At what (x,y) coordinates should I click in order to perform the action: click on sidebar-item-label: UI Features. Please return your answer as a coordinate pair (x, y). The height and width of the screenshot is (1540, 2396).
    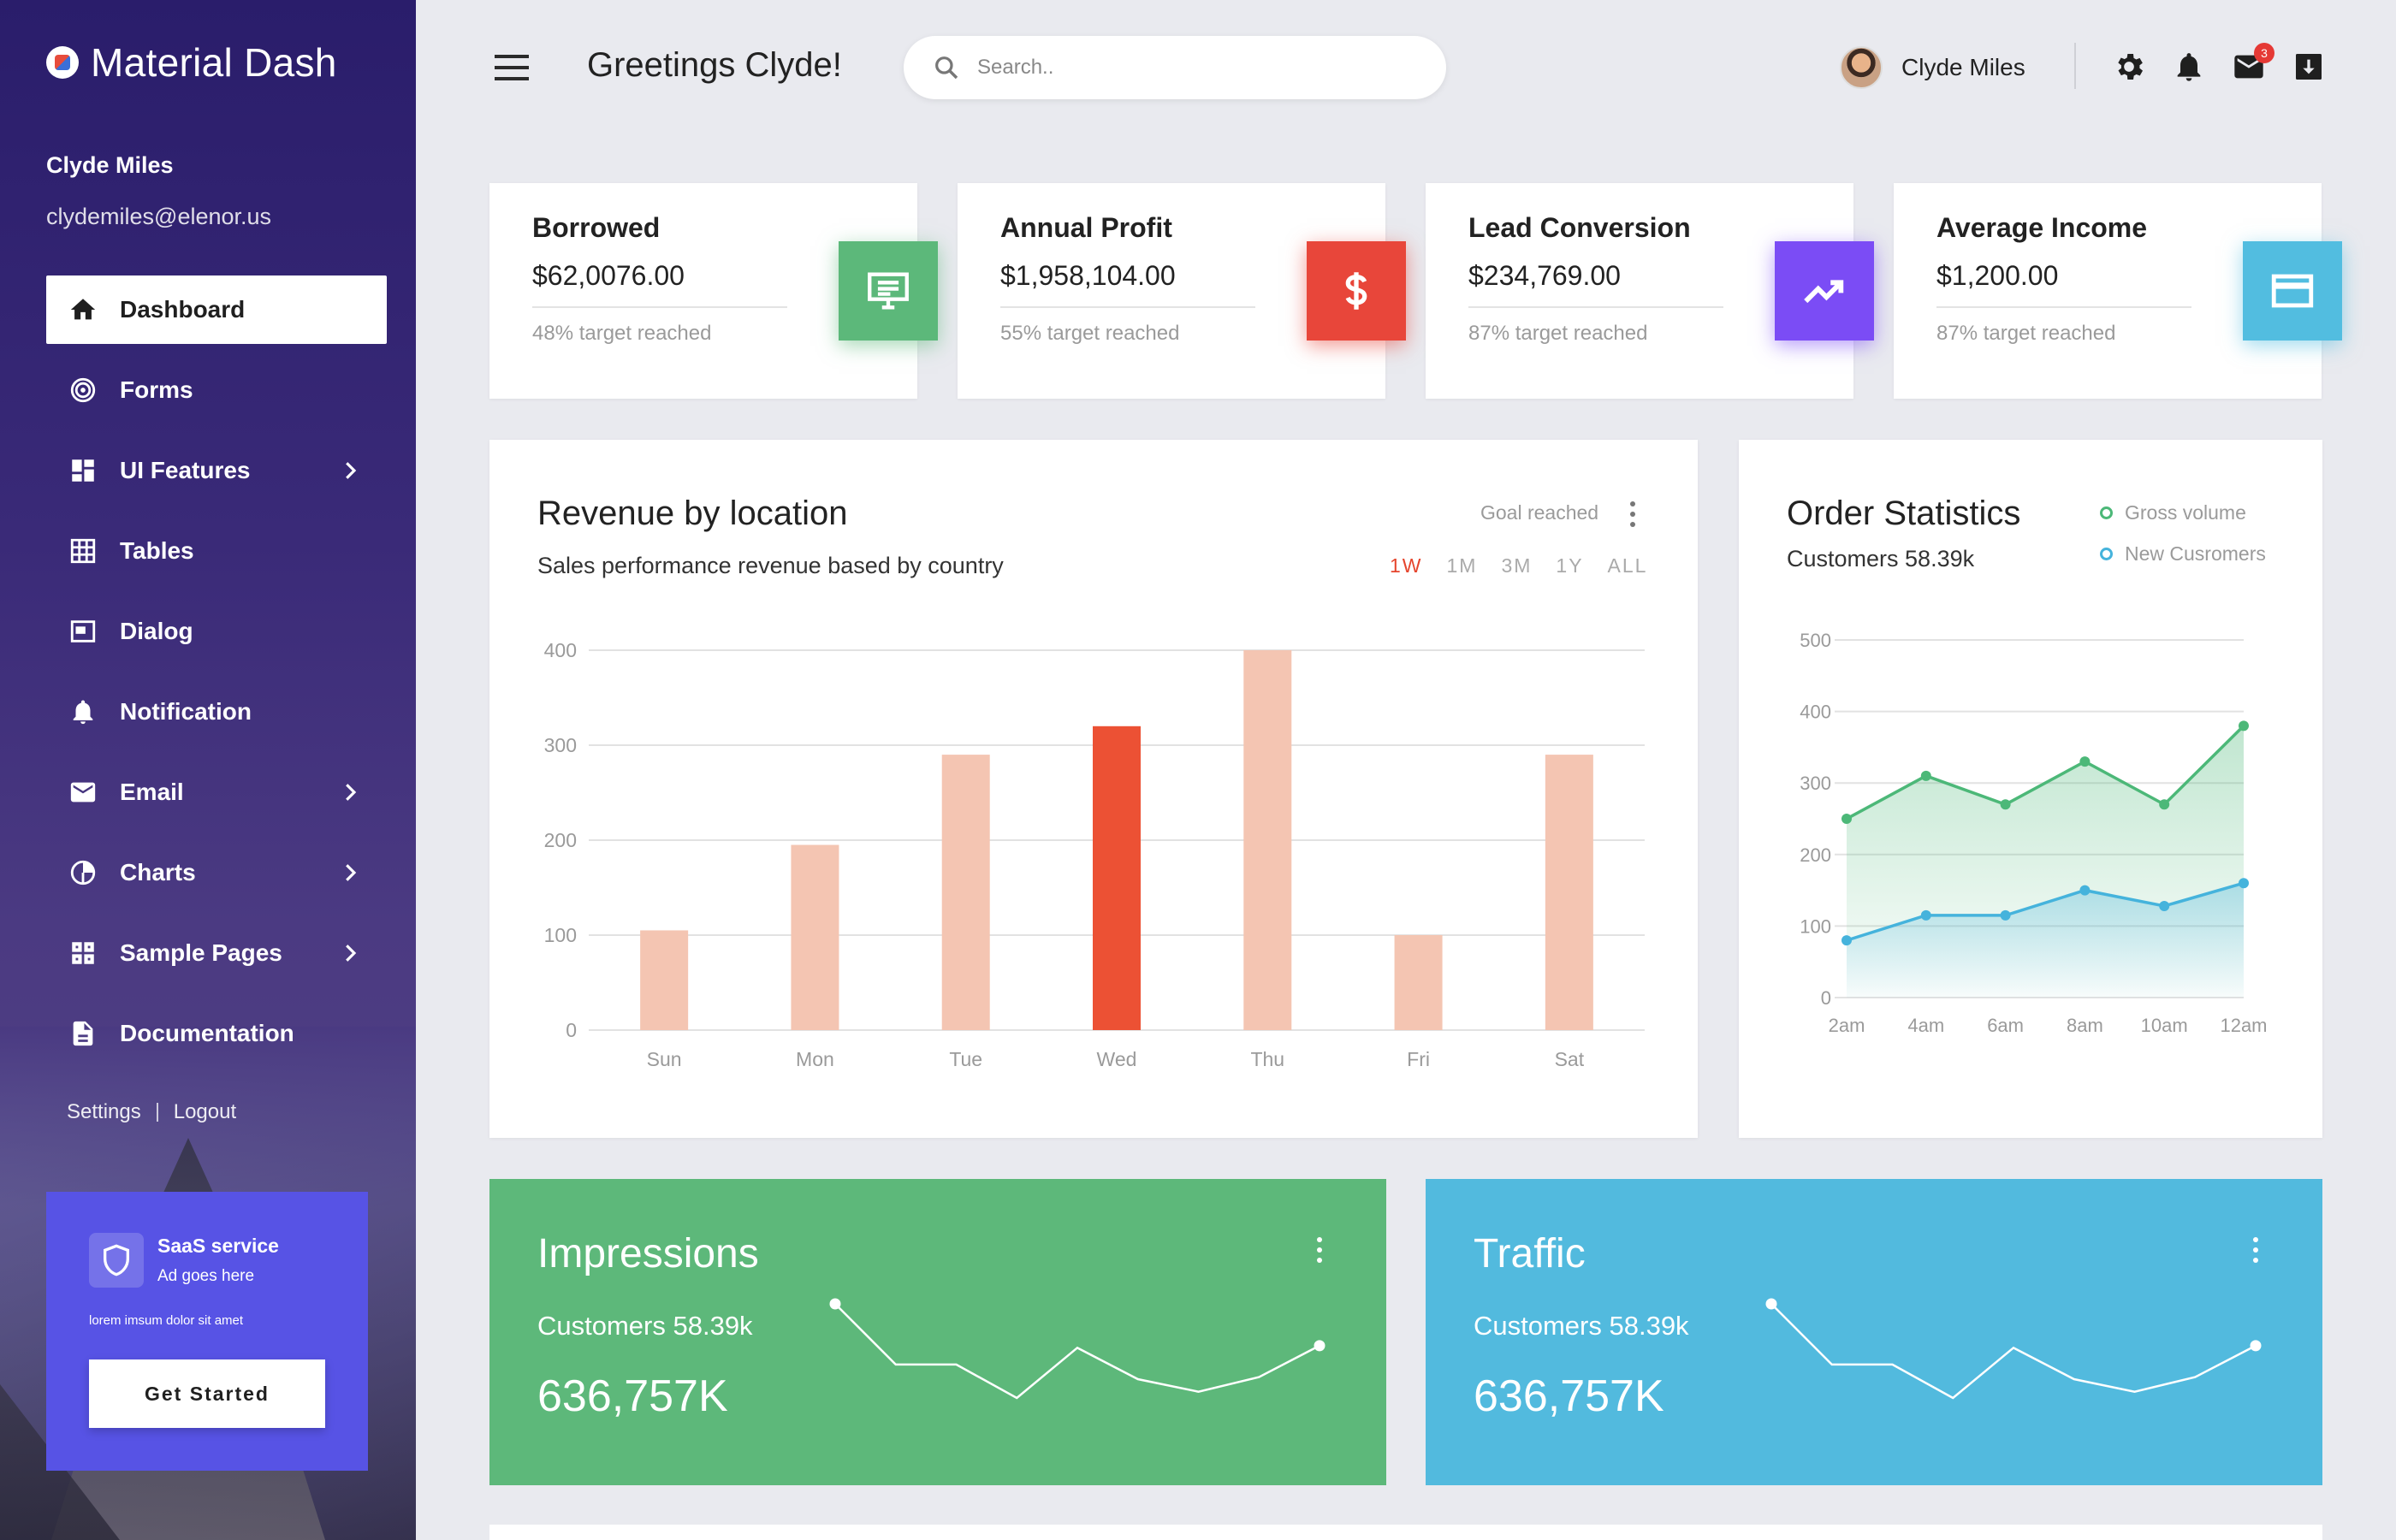
    Looking at the image, I should click on (185, 470).